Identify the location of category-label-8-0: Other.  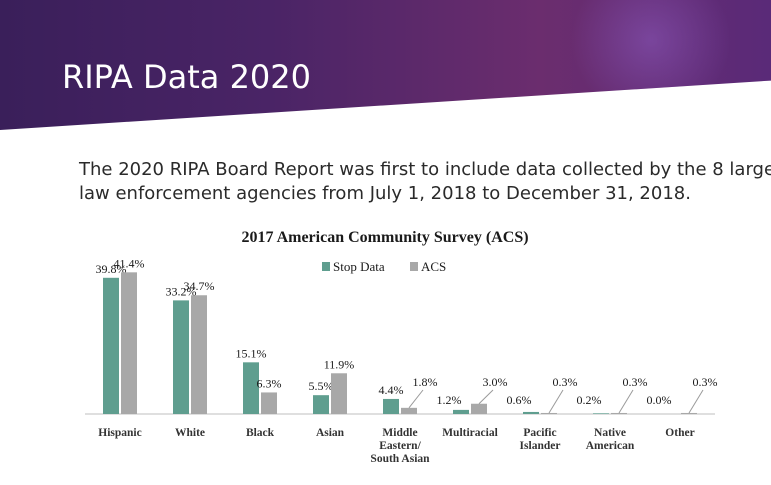
(679, 433).